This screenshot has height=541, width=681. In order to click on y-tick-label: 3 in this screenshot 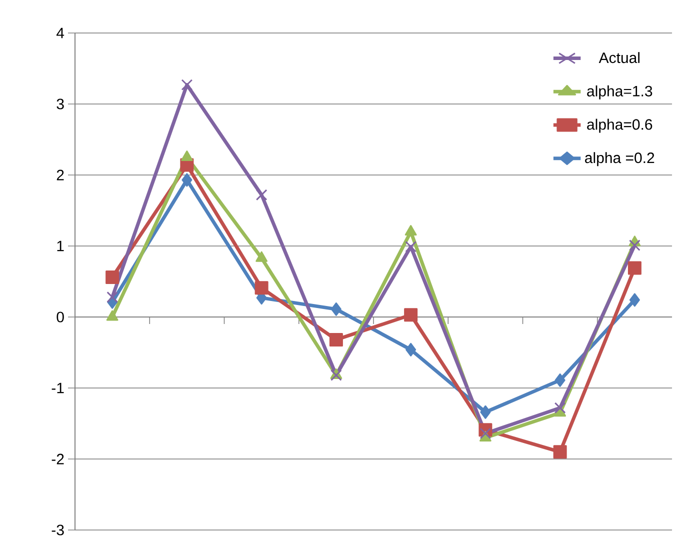, I will do `click(60, 104)`.